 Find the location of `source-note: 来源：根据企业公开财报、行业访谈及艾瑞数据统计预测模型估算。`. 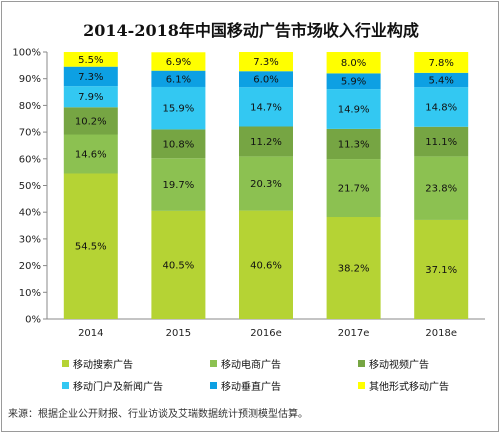

source-note: 来源：根据企业公开财报、行业访谈及艾瑞数据统计预测模型估算。 is located at coordinates (158, 414).